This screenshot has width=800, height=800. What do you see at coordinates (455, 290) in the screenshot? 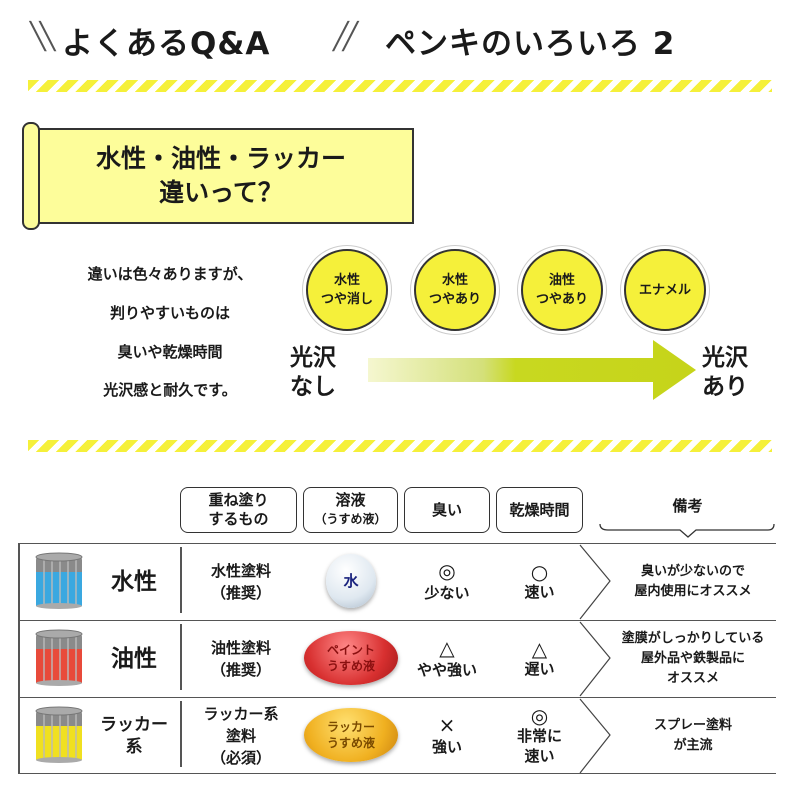
I see `gloss-type-circle: 水性 つやあり` at bounding box center [455, 290].